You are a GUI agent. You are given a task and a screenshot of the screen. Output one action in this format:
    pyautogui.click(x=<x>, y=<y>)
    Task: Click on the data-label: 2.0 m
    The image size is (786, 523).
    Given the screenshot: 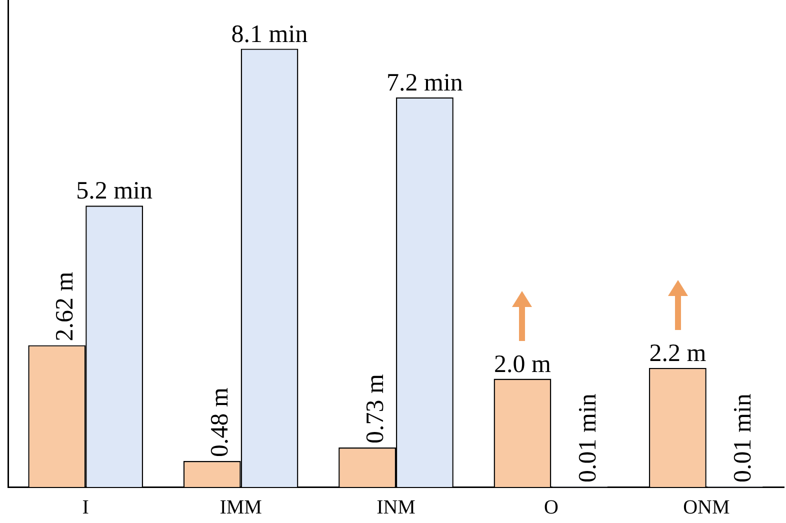 What is the action you would take?
    pyautogui.click(x=523, y=364)
    